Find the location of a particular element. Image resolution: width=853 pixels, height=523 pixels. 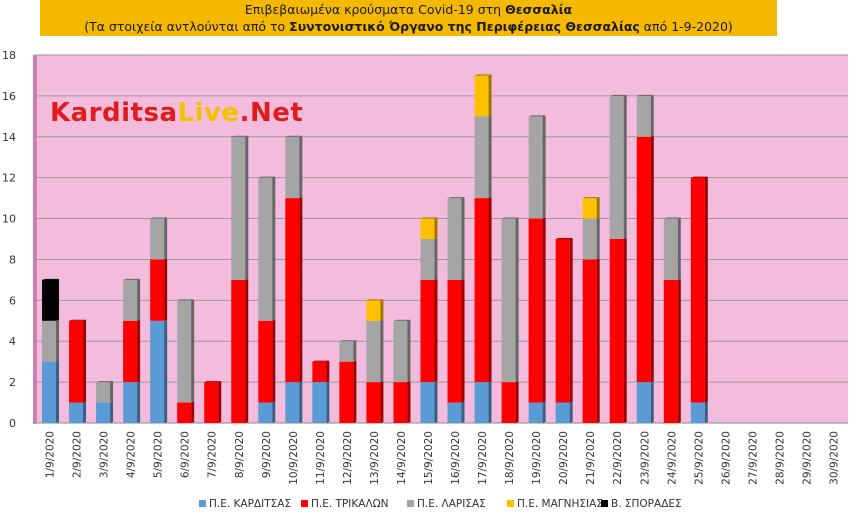

y-tick-label: 4 is located at coordinates (12, 341).